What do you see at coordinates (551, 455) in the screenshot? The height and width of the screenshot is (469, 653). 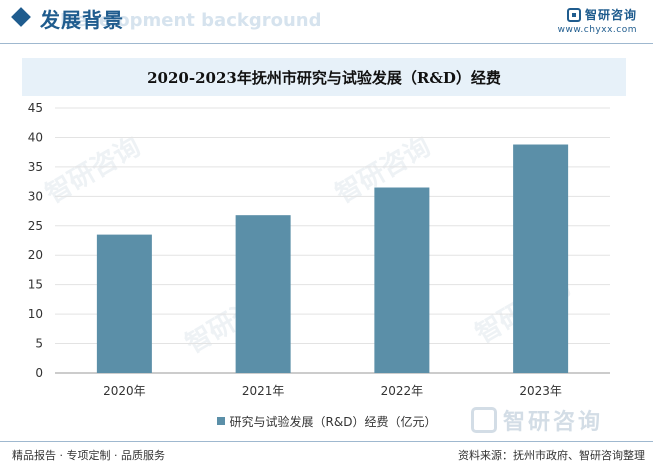 I see `footer-source: 资料来源：抚州市政府、智研咨询整理` at bounding box center [551, 455].